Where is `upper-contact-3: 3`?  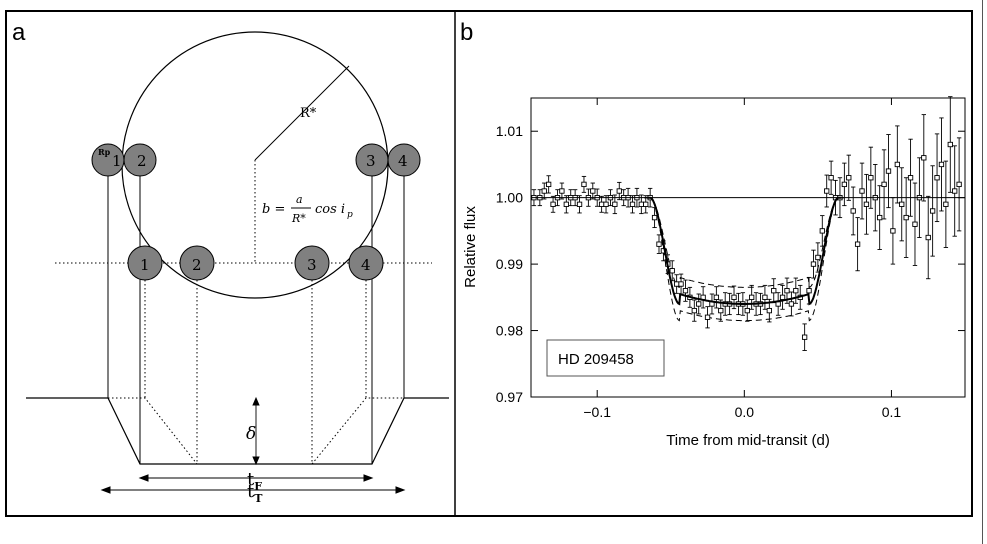
upper-contact-3: 3 is located at coordinates (371, 161).